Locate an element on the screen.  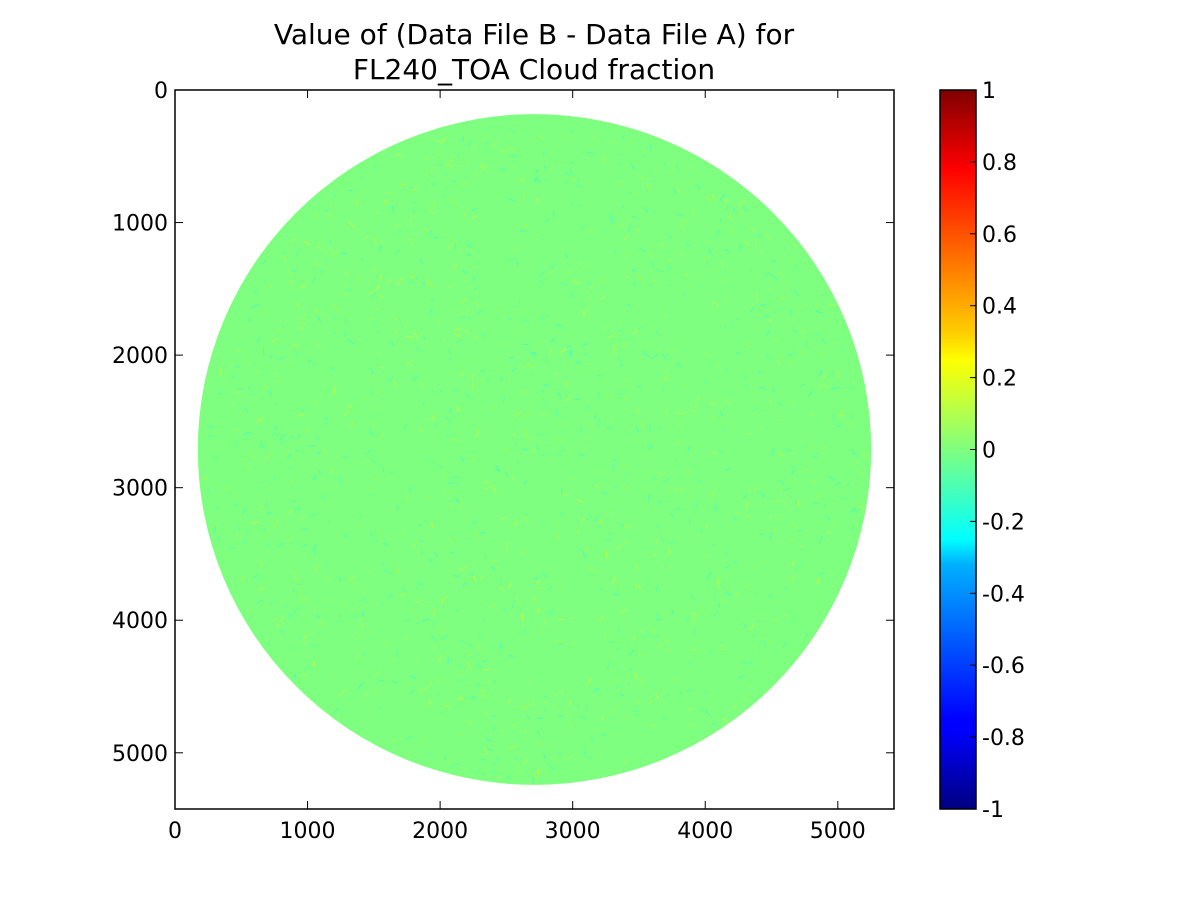
colorbar-tick-label: -0.2 is located at coordinates (1003, 522).